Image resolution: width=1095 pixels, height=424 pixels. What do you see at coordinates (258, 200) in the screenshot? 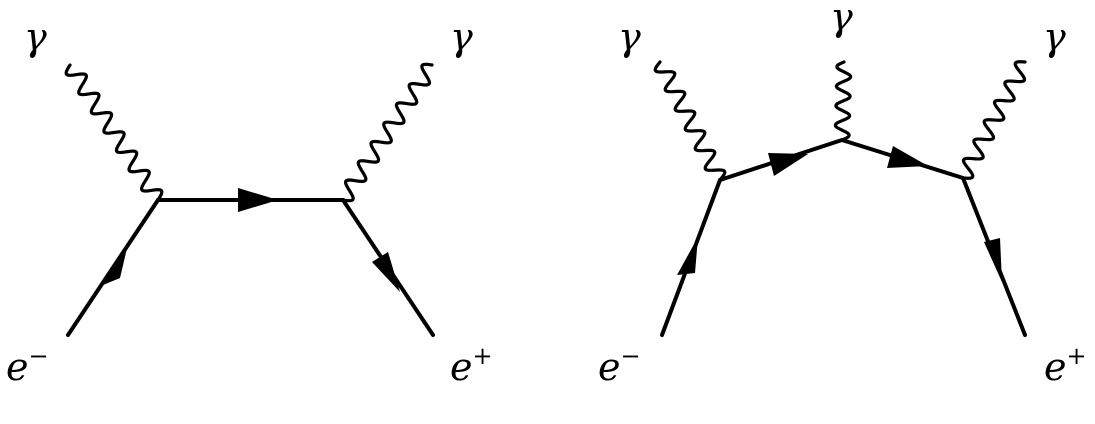
I see `propagator-arrow-icon` at bounding box center [258, 200].